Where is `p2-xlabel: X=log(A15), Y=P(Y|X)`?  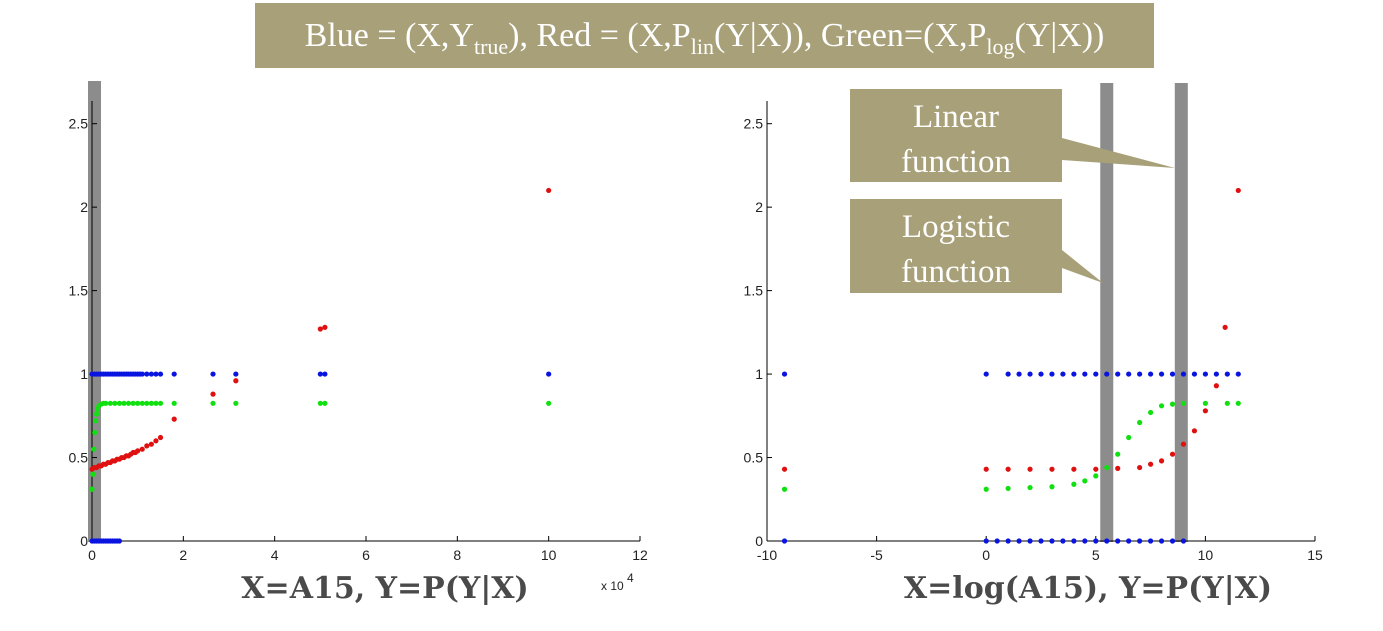 p2-xlabel: X=log(A15), Y=P(Y|X) is located at coordinates (1088, 588).